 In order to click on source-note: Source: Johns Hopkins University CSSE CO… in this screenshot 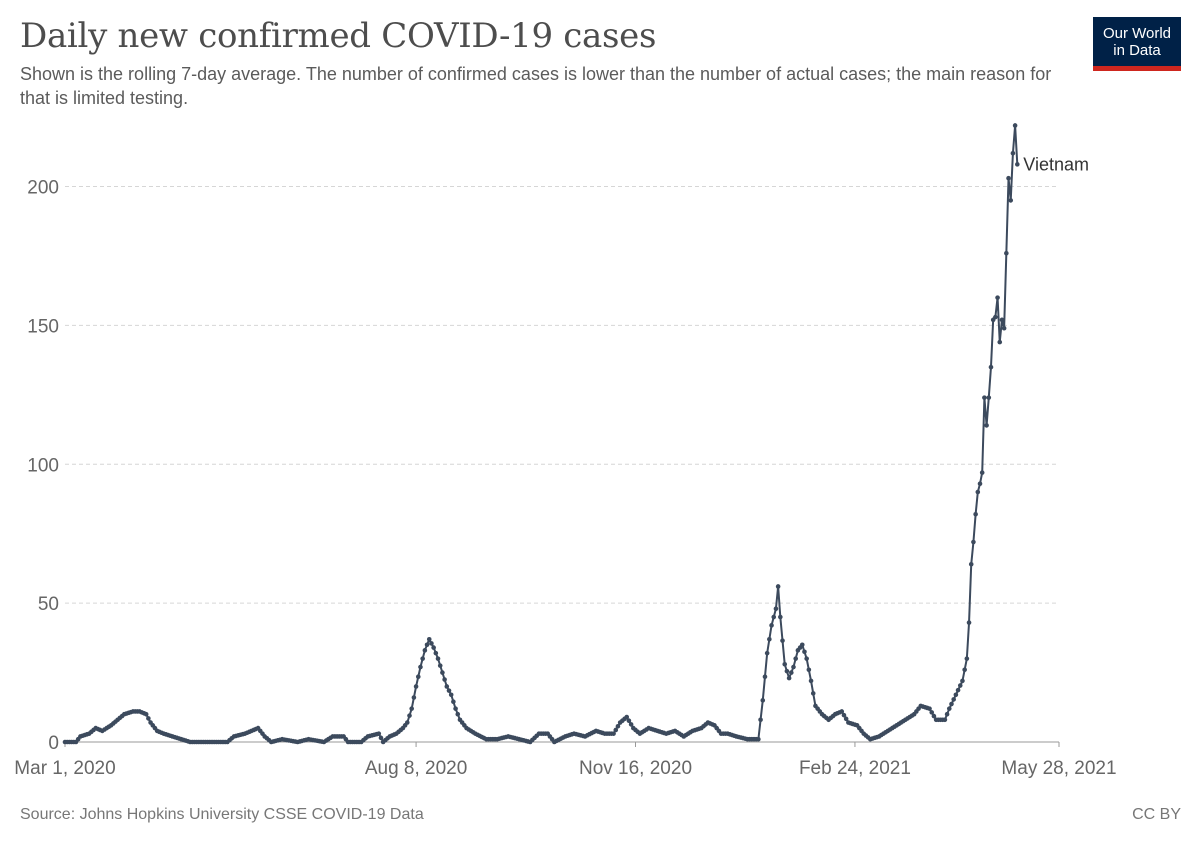, I will do `click(222, 814)`.